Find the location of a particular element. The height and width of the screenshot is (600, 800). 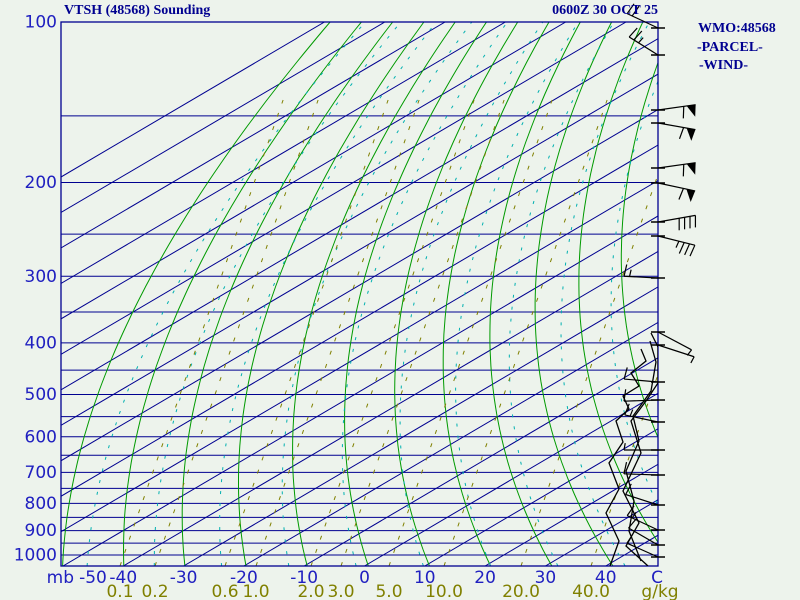

pressure-tick-label: 1000 is located at coordinates (35, 556).